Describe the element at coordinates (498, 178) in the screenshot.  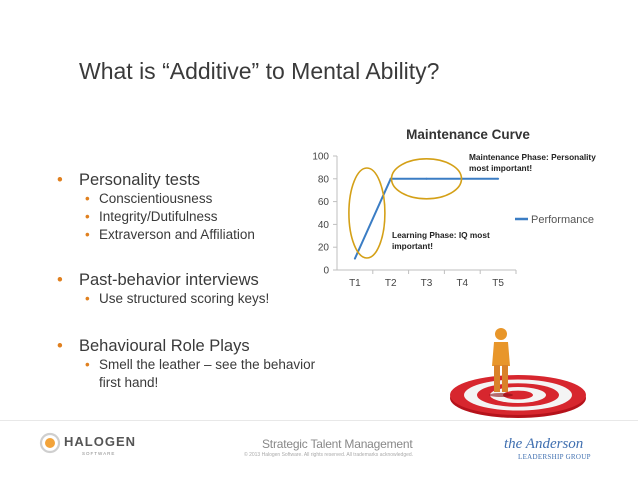
I see `data-point-T5` at that location.